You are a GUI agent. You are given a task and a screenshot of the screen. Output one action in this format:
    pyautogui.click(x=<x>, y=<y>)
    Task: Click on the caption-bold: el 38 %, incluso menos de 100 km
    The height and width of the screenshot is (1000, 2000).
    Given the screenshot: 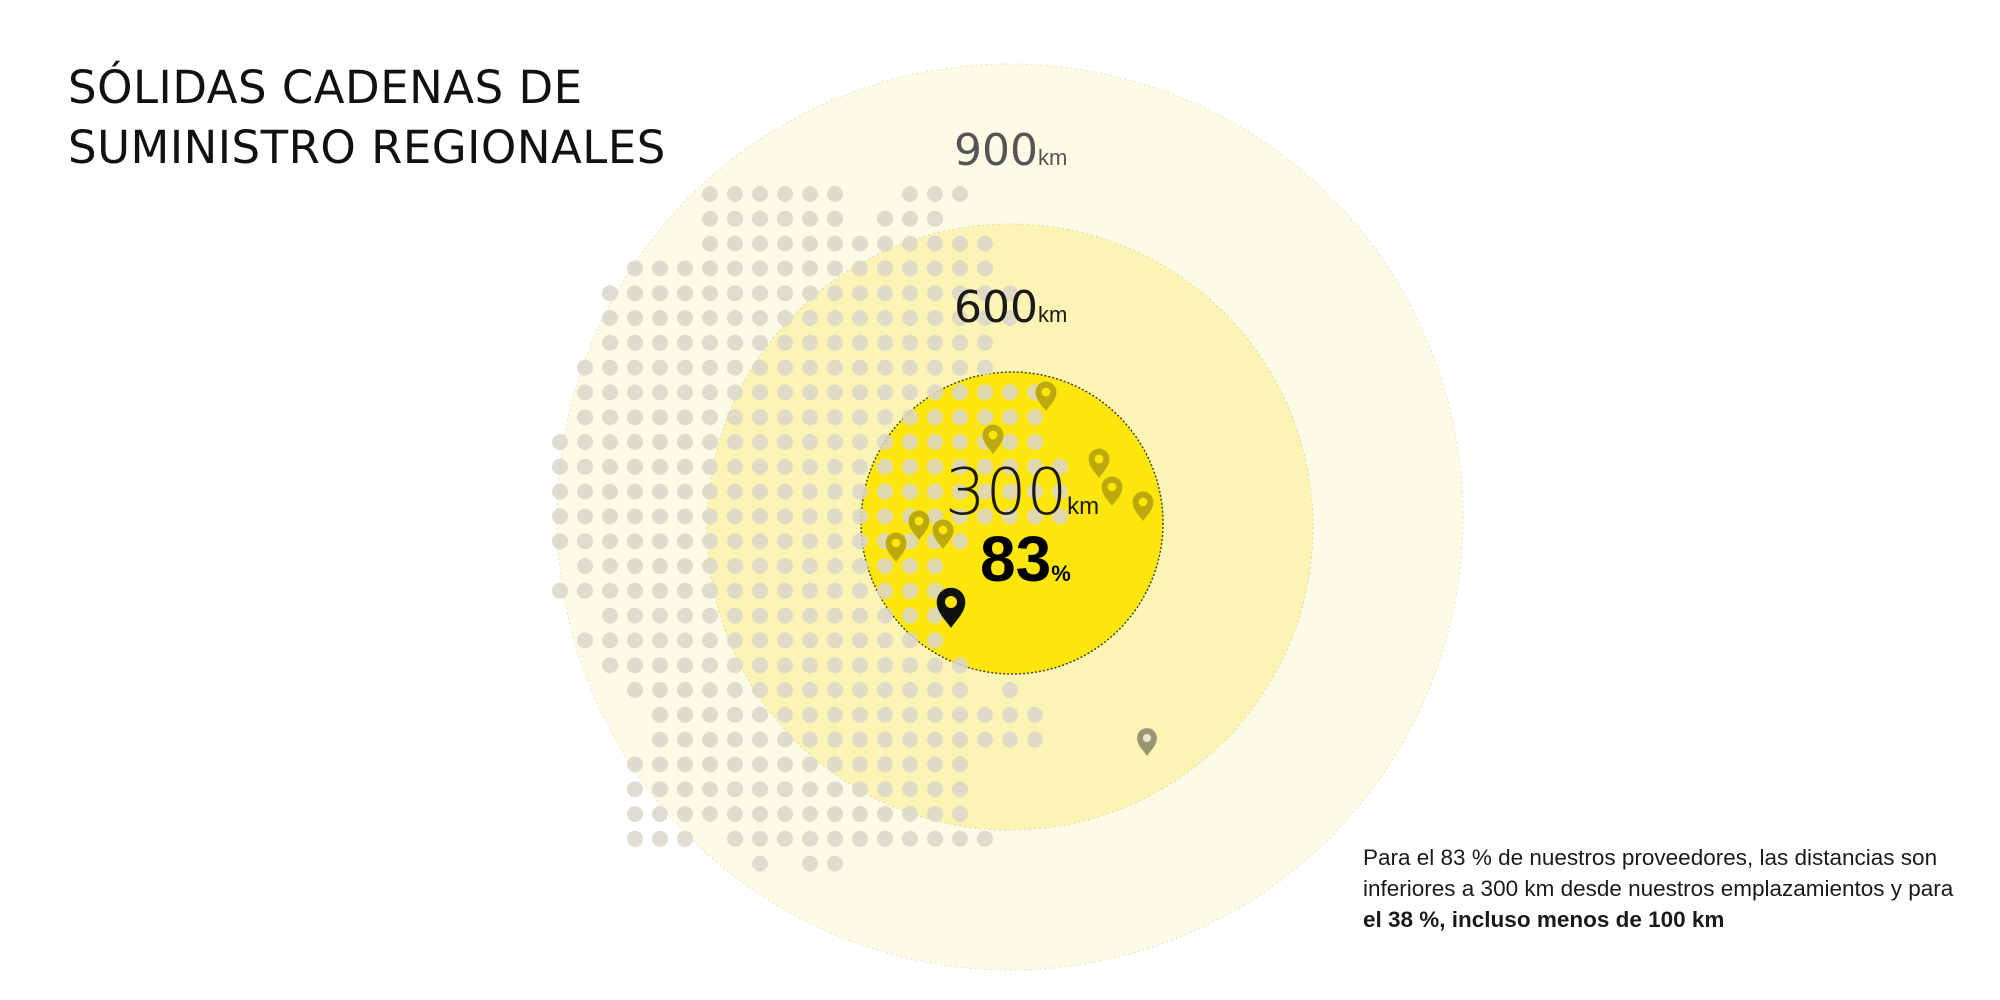 What is the action you would take?
    pyautogui.click(x=1544, y=919)
    